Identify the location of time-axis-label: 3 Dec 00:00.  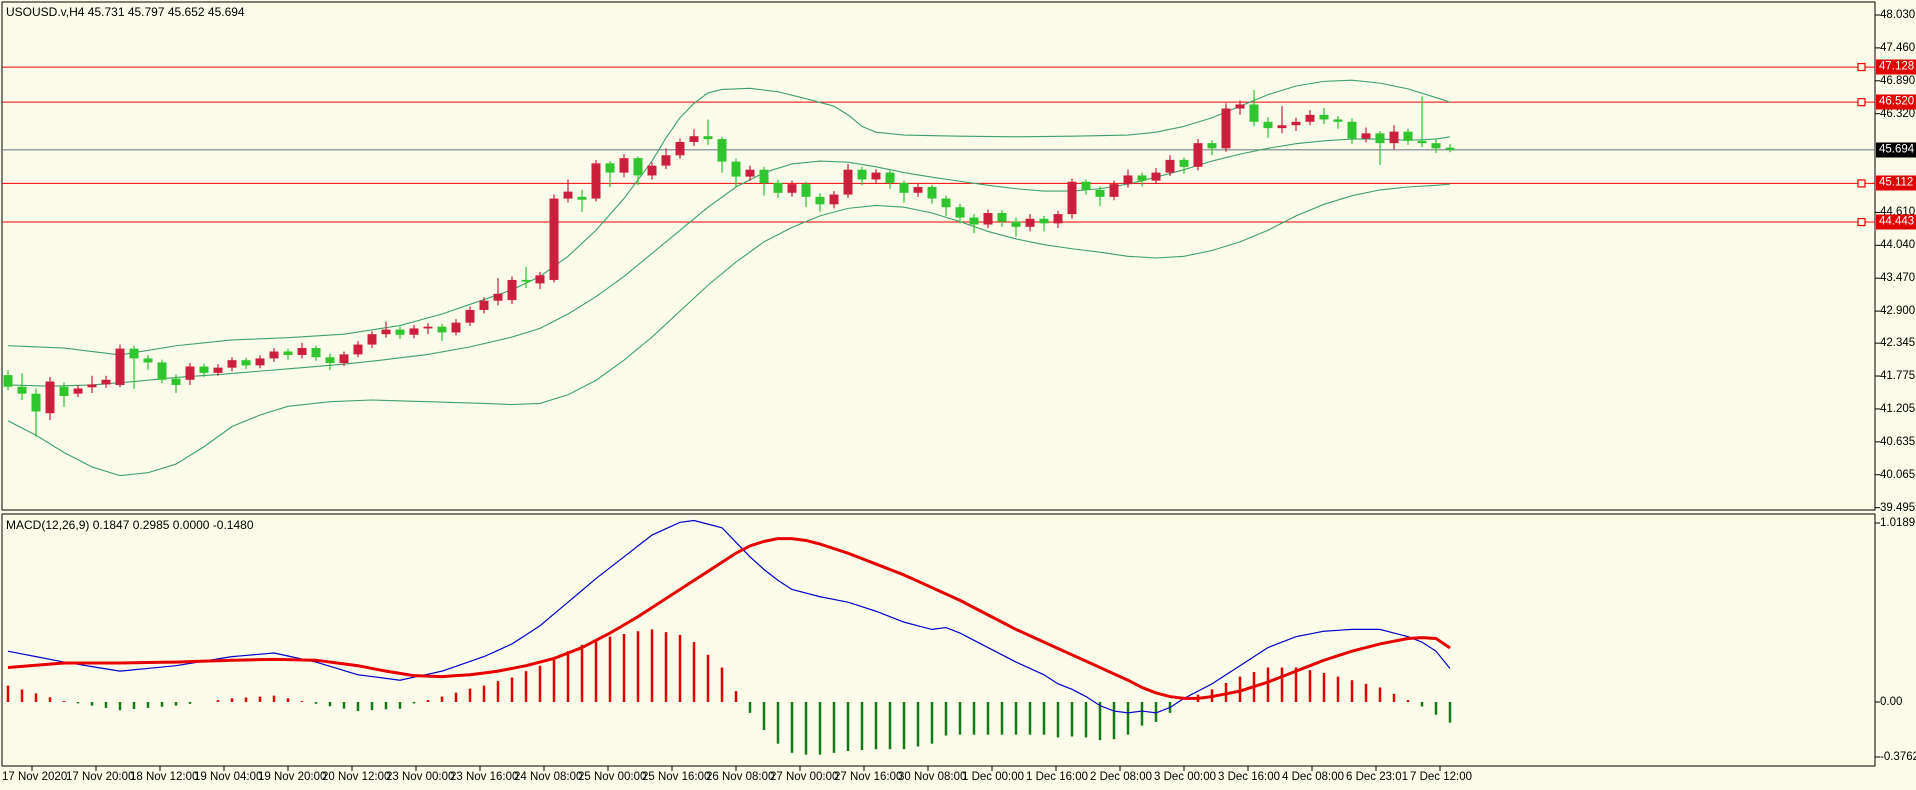
(1185, 777).